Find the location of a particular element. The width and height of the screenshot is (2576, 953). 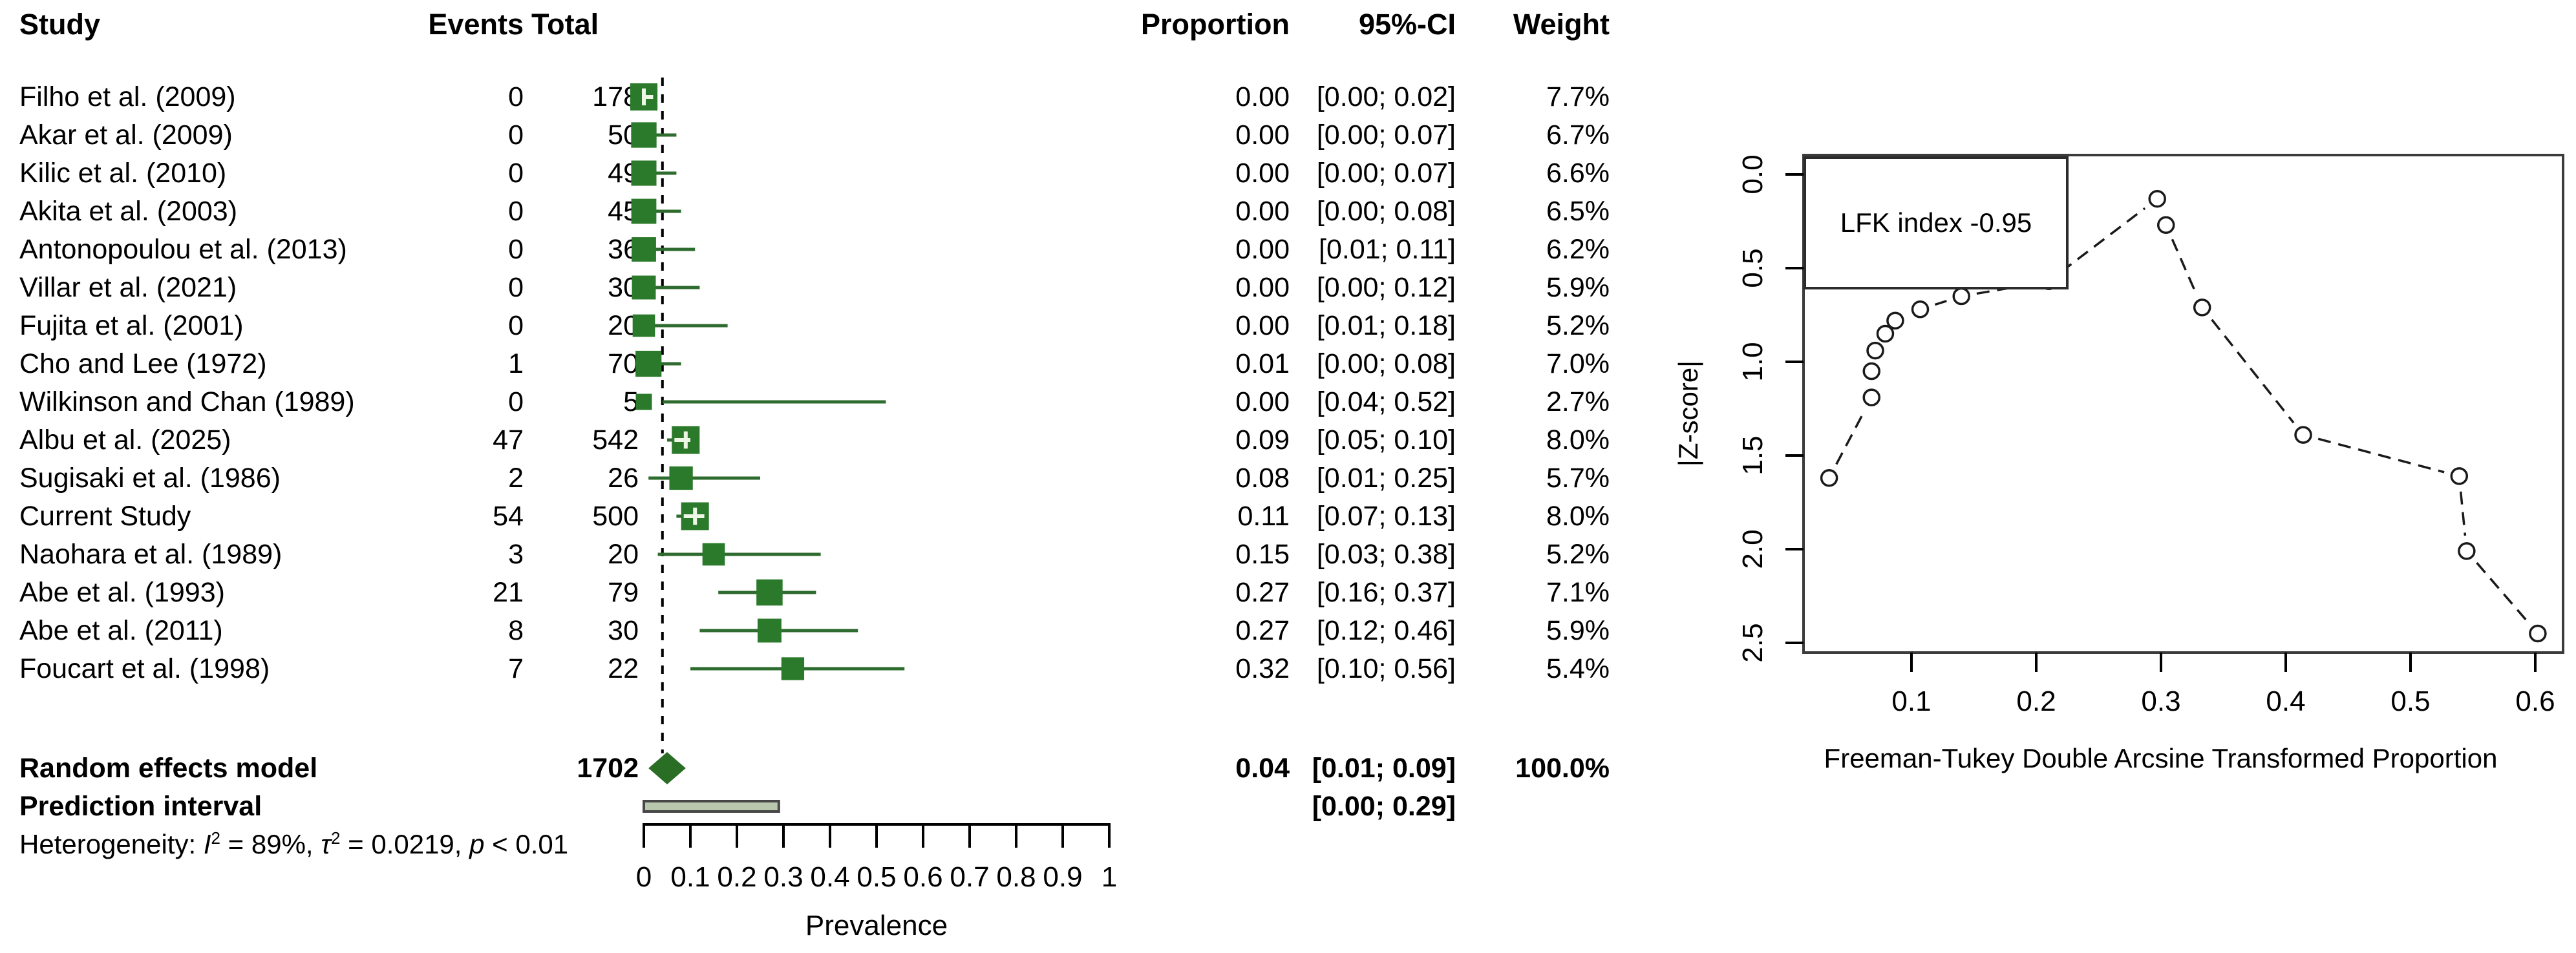

study-weight: 6.2% is located at coordinates (1578, 249).